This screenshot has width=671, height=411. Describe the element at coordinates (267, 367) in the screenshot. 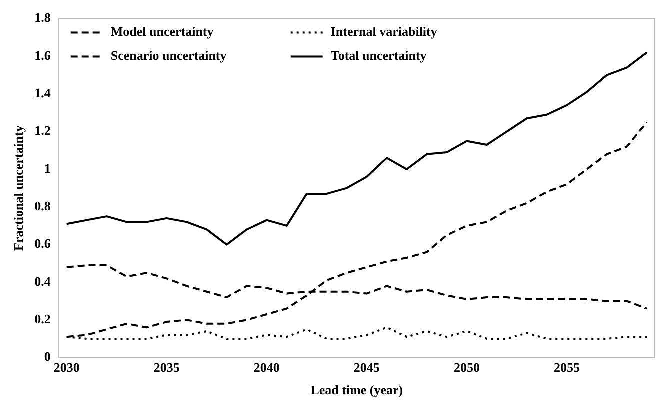

I see `x-tick-label: 2040` at that location.